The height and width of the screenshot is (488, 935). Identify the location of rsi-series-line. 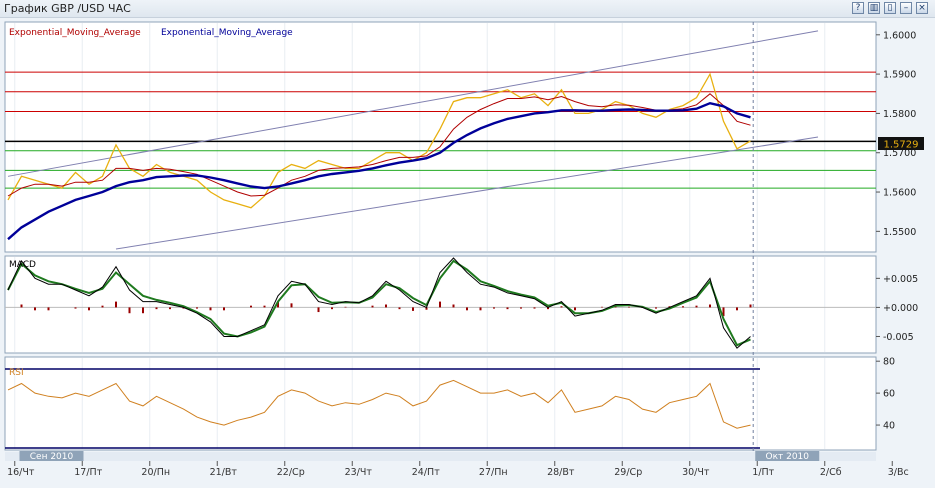
(379, 404).